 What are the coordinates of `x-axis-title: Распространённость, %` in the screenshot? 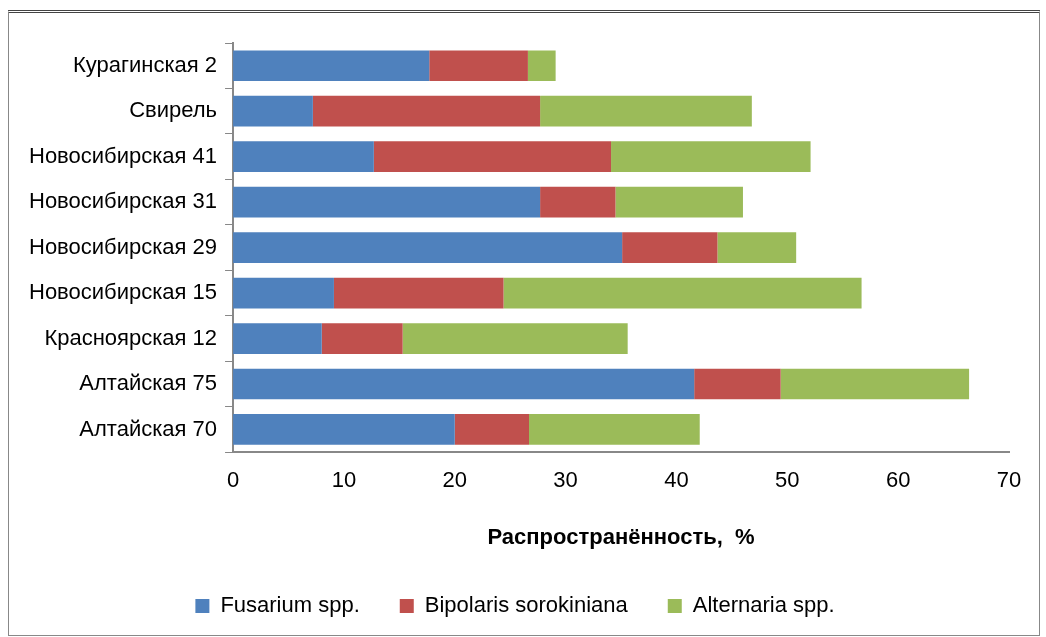 It's located at (621, 536).